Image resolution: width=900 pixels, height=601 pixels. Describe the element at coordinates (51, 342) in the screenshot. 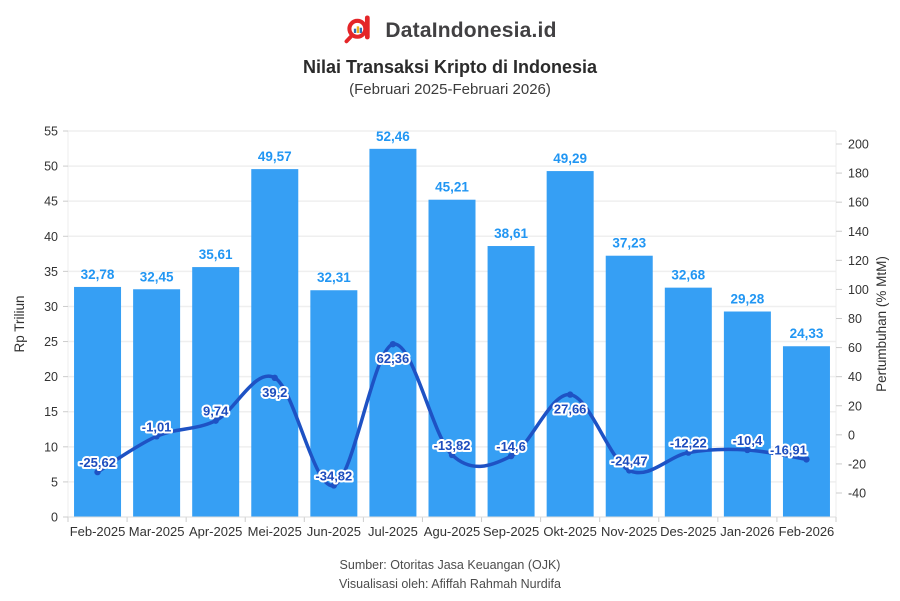

I see `left-axis-tick-label: 25` at that location.